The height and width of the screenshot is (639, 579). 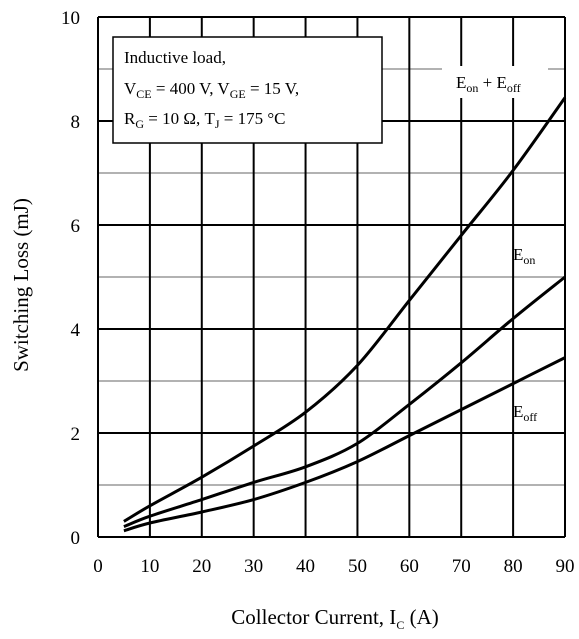 What do you see at coordinates (253, 566) in the screenshot?
I see `x-tick-label: 30` at bounding box center [253, 566].